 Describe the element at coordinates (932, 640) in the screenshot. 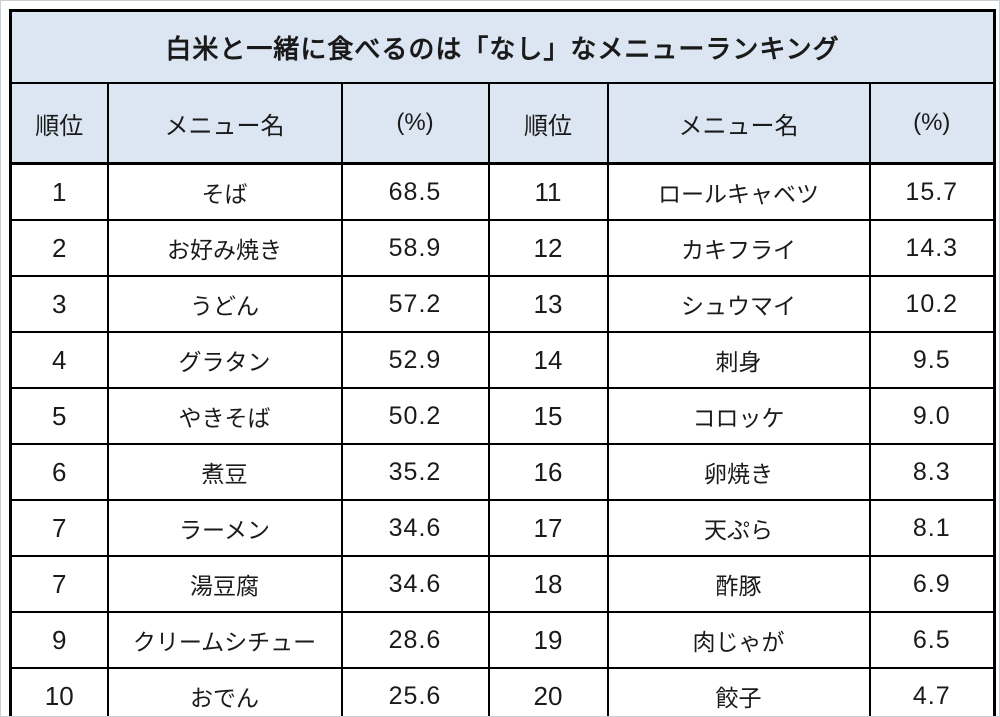

I see `percent-cell: 6.5` at that location.